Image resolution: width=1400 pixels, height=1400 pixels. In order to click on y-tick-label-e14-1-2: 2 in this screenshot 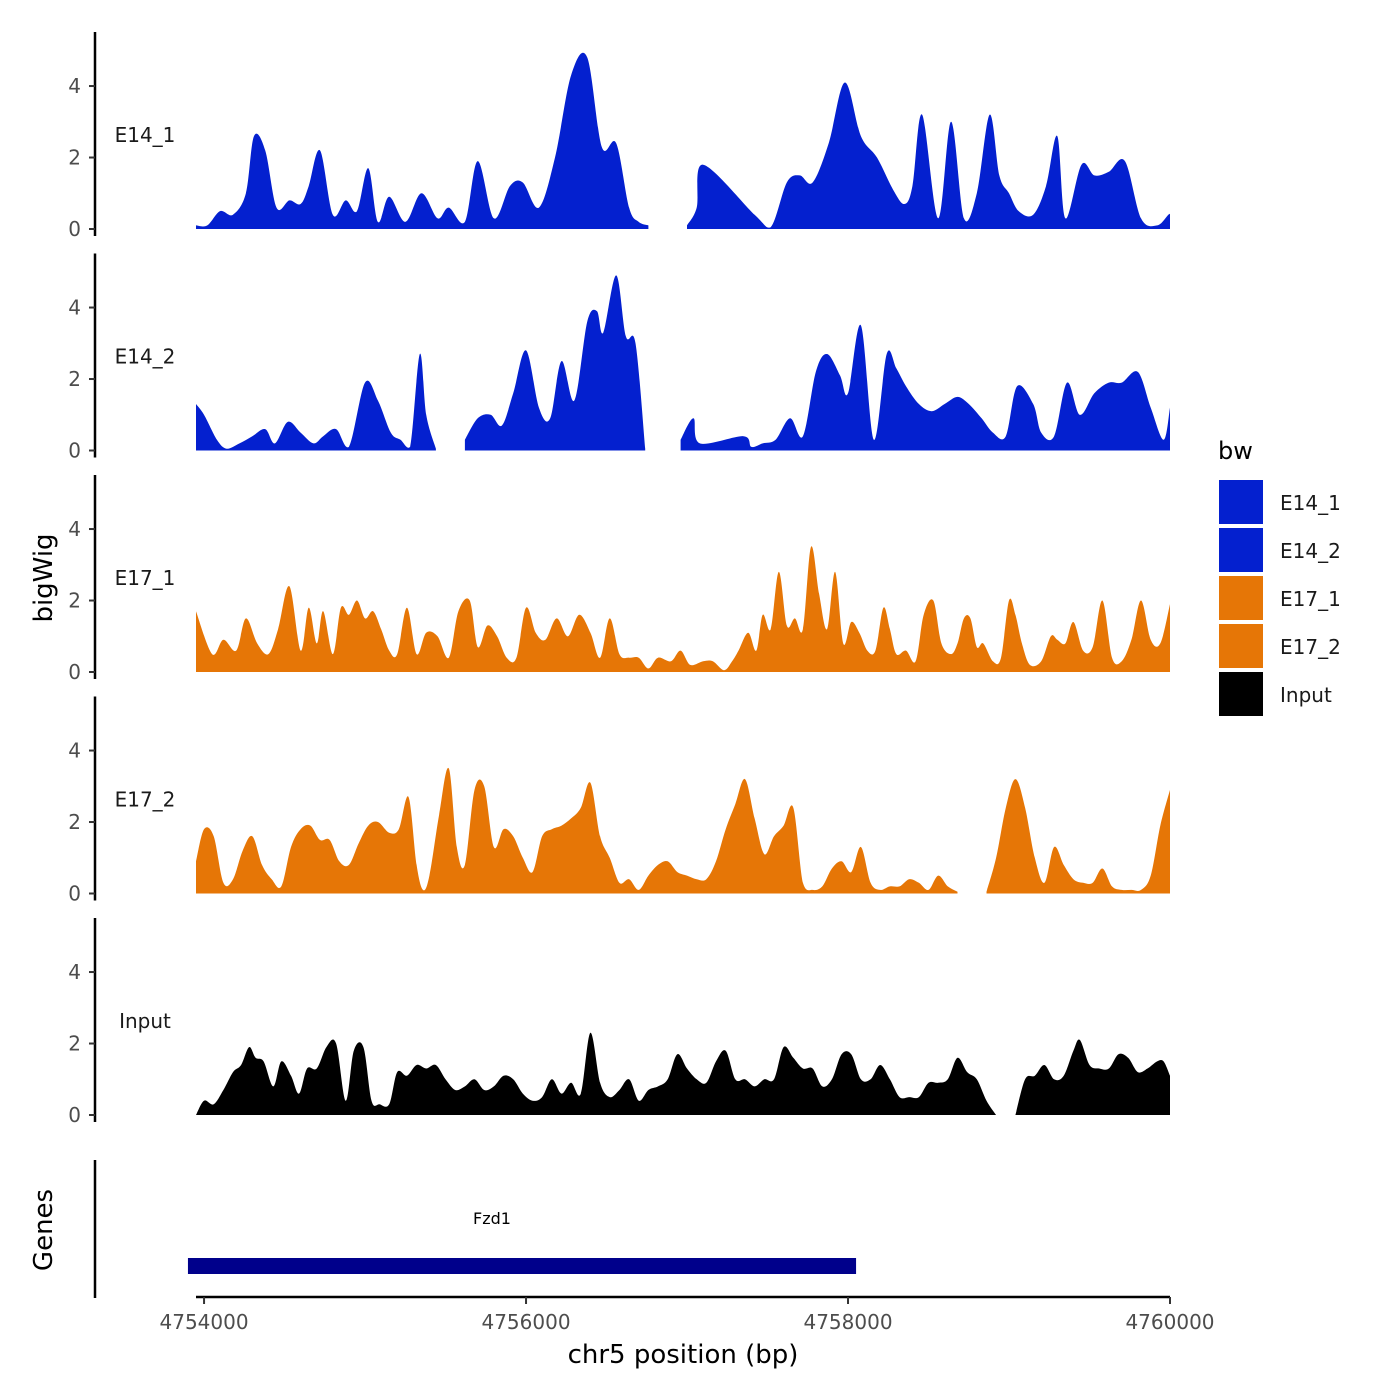, I will do `click(74, 158)`.